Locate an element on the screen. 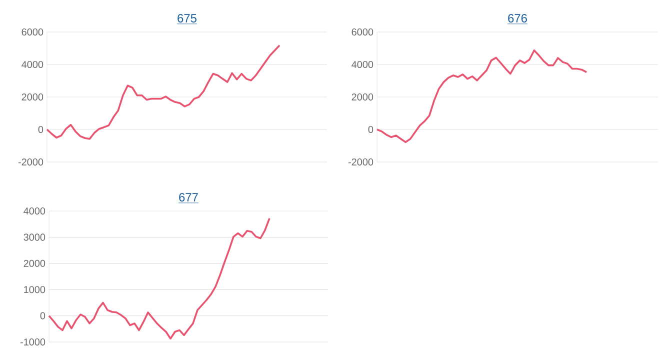 The image size is (665, 353). chart-title: 675 is located at coordinates (187, 18).